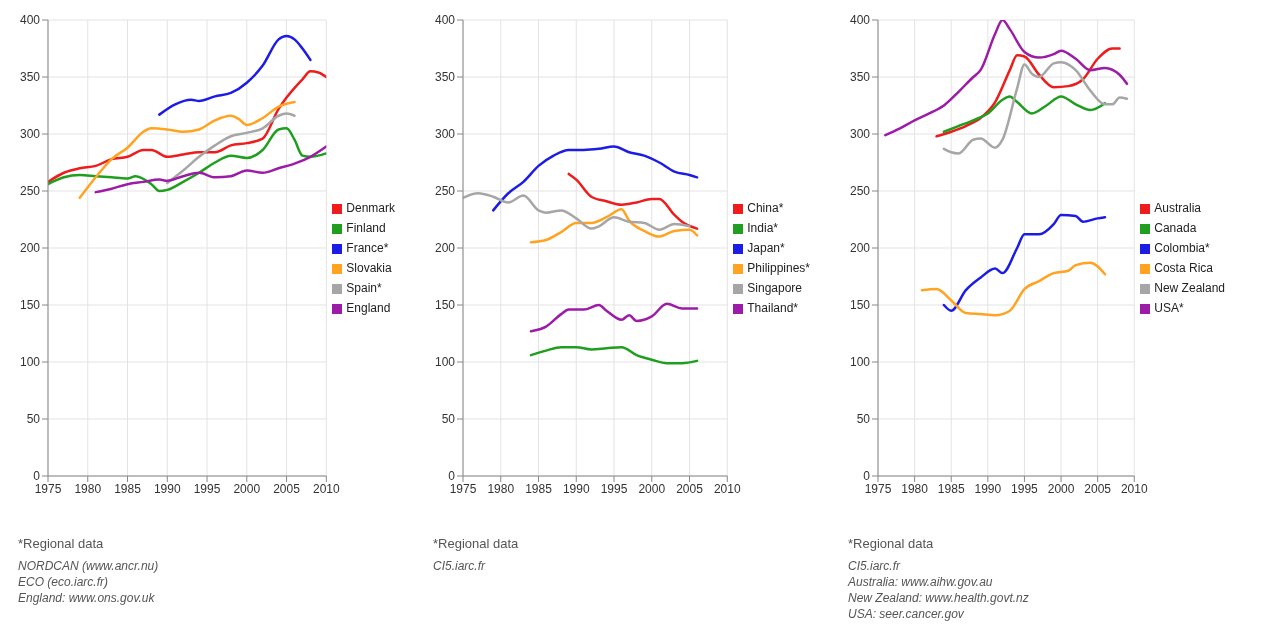 Image resolution: width=1265 pixels, height=639 pixels. Describe the element at coordinates (1175, 228) in the screenshot. I see `legend-label: Canada` at that location.